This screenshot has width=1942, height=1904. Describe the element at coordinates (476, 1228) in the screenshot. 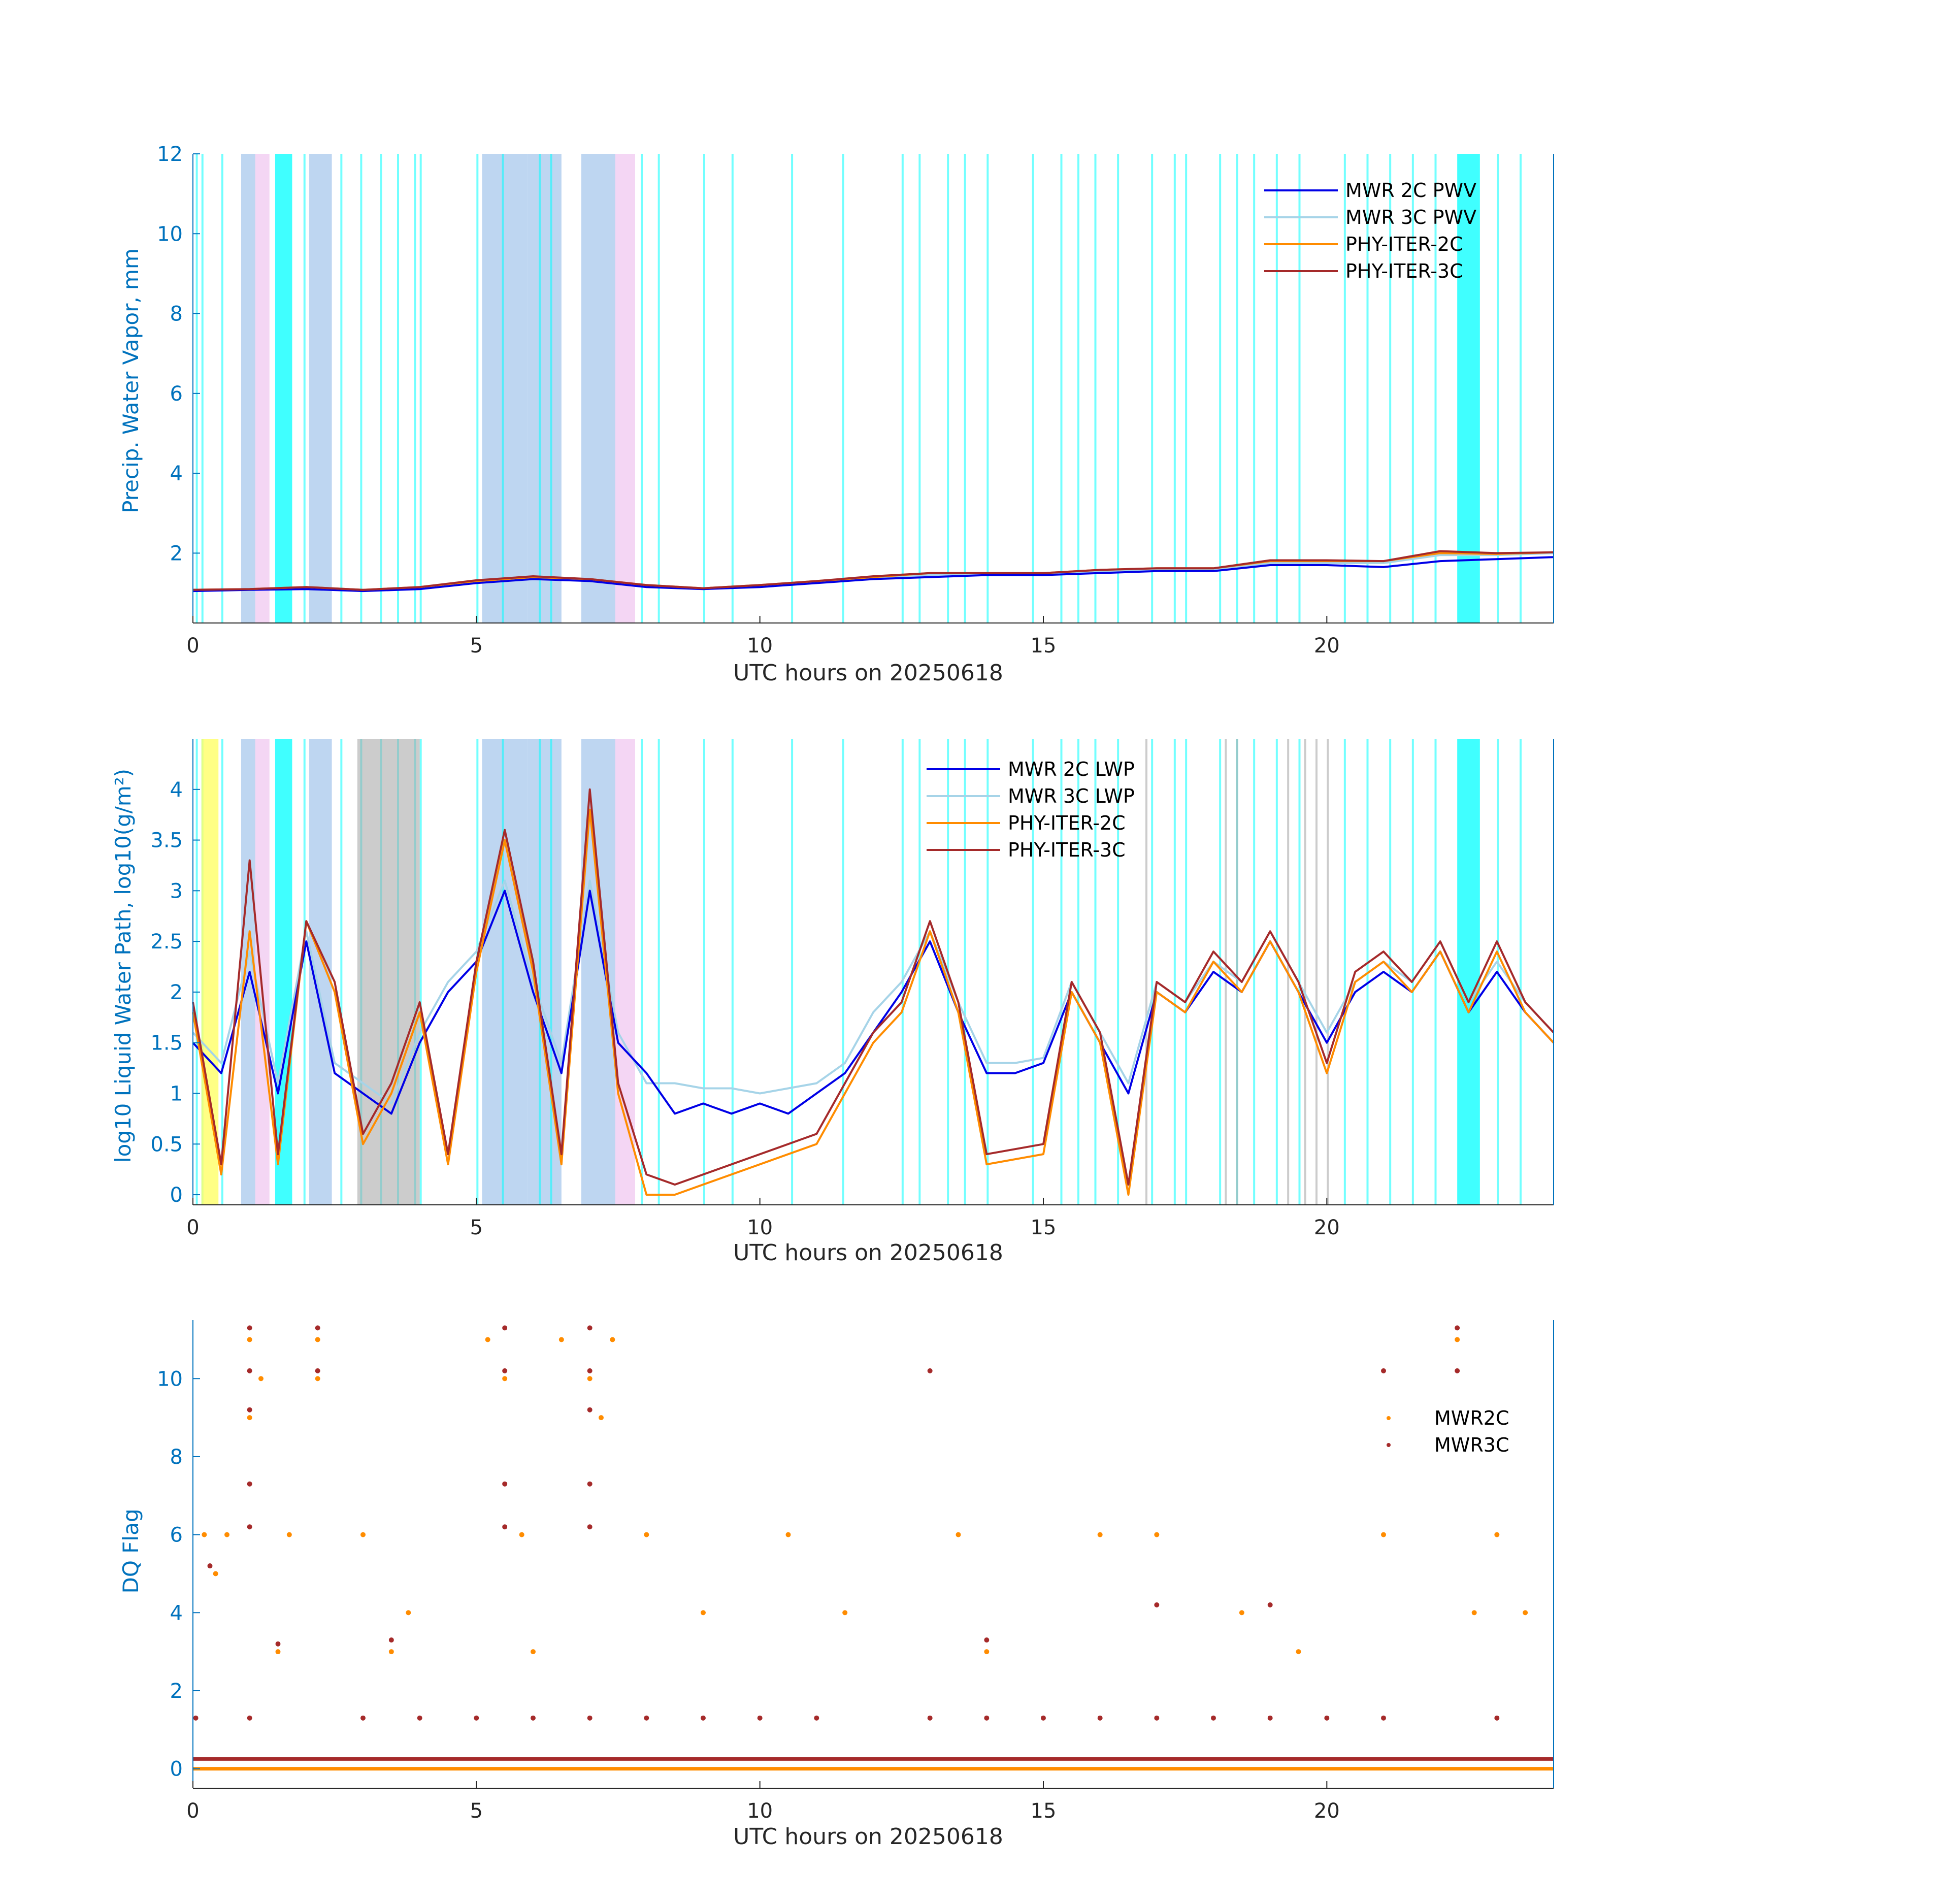

I see `x-tick-label: 5` at that location.